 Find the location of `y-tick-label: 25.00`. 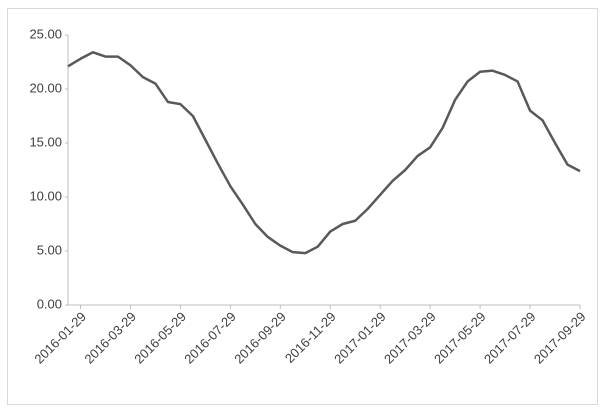

y-tick-label: 25.00 is located at coordinates (45, 33).